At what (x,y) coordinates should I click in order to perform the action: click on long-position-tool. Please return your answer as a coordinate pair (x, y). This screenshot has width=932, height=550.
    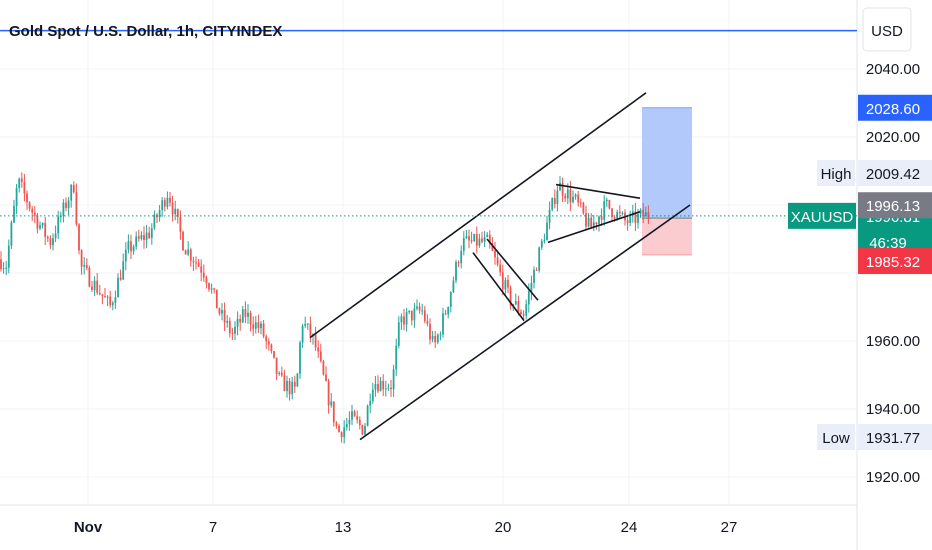
    Looking at the image, I should click on (667, 181).